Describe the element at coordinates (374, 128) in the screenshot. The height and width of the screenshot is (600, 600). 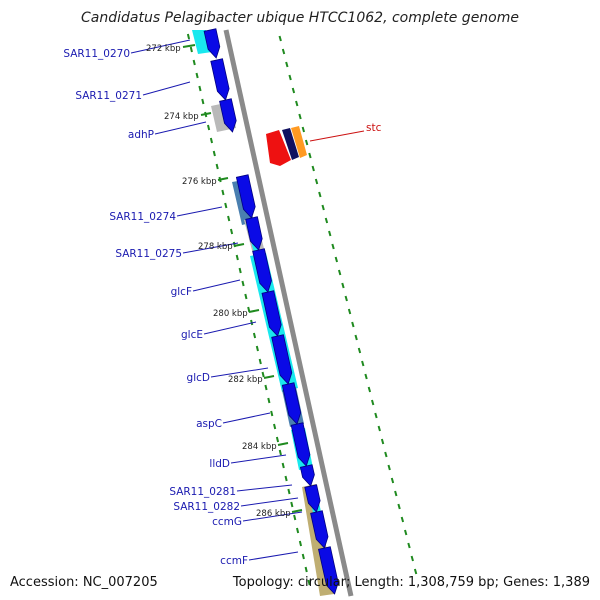
I see `gene-label-stc: stc` at that location.